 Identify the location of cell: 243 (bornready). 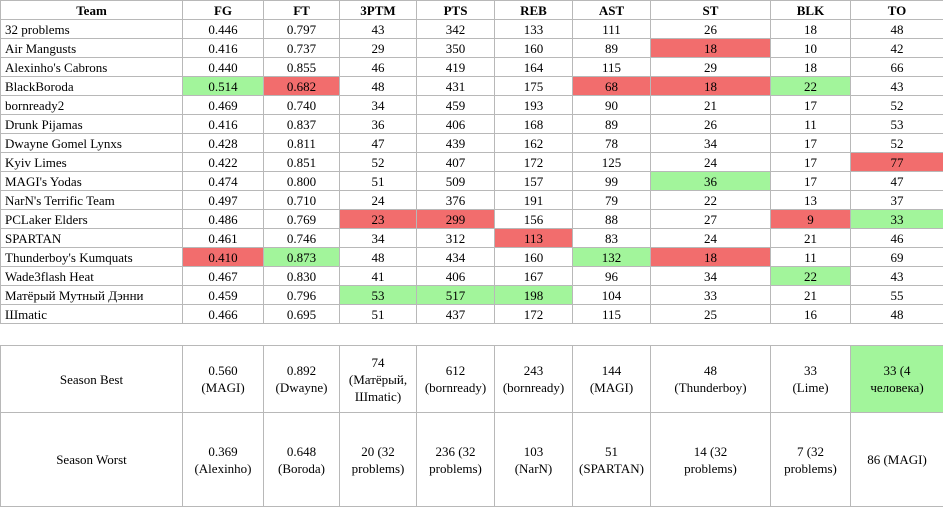
(533, 379).